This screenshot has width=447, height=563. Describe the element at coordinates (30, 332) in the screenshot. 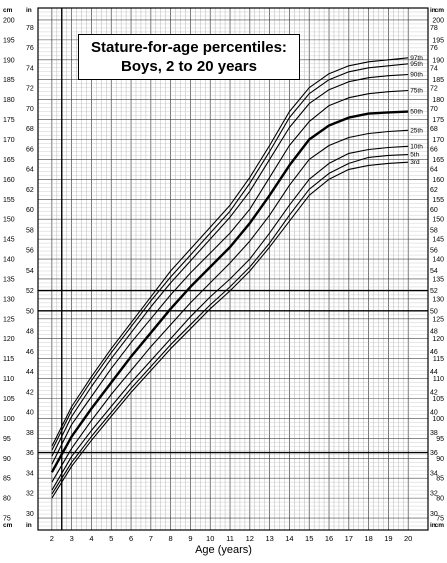

I see `inch-tick-label-left: 48` at that location.